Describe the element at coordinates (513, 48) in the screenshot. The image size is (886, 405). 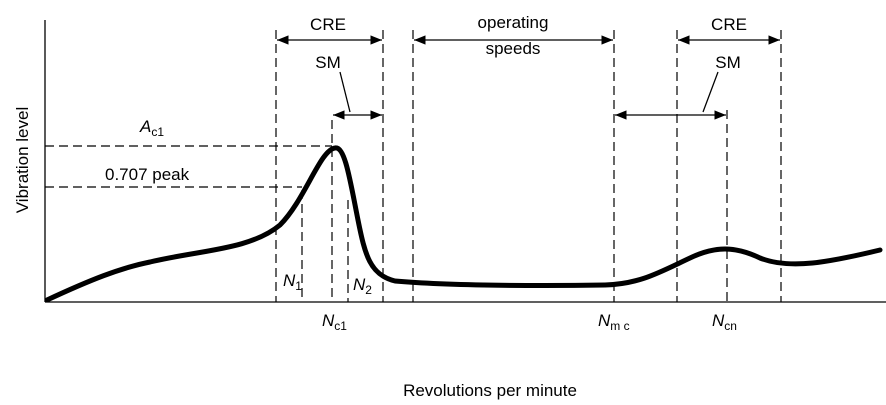
I see `operating-label: speeds` at that location.